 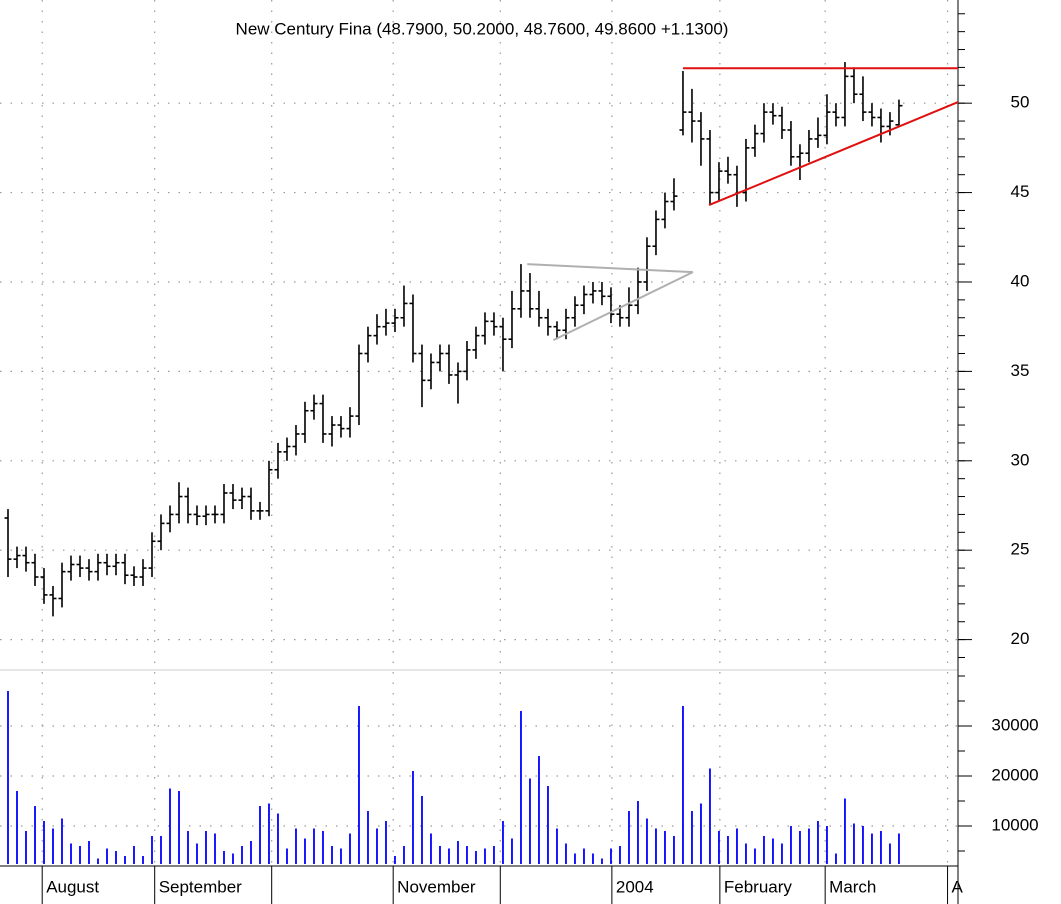 What do you see at coordinates (852, 886) in the screenshot?
I see `x-tick-label: March` at bounding box center [852, 886].